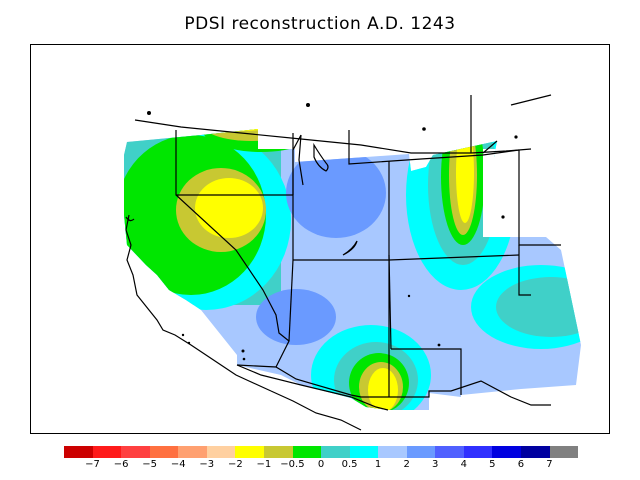 The image size is (640, 480). What do you see at coordinates (207, 464) in the screenshot?
I see `legend-tick-label: −3` at bounding box center [207, 464].